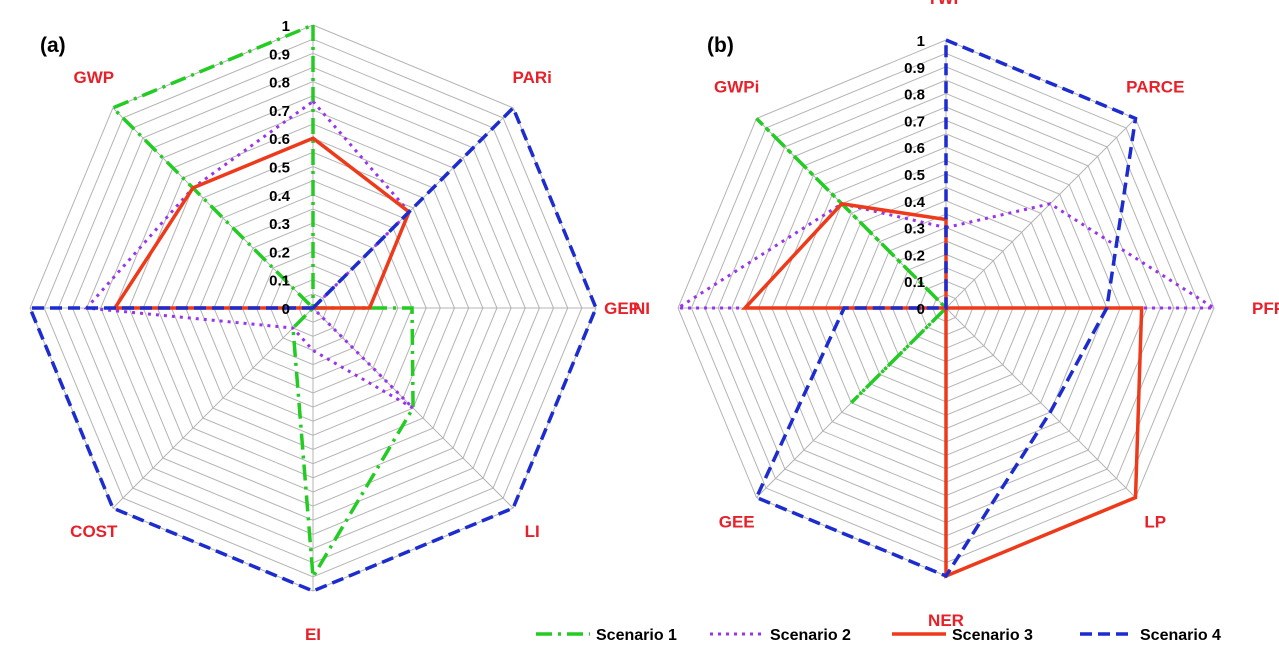 The height and width of the screenshot is (657, 1279). Describe the element at coordinates (946, 620) in the screenshot. I see `axis-label-ner: NER` at that location.